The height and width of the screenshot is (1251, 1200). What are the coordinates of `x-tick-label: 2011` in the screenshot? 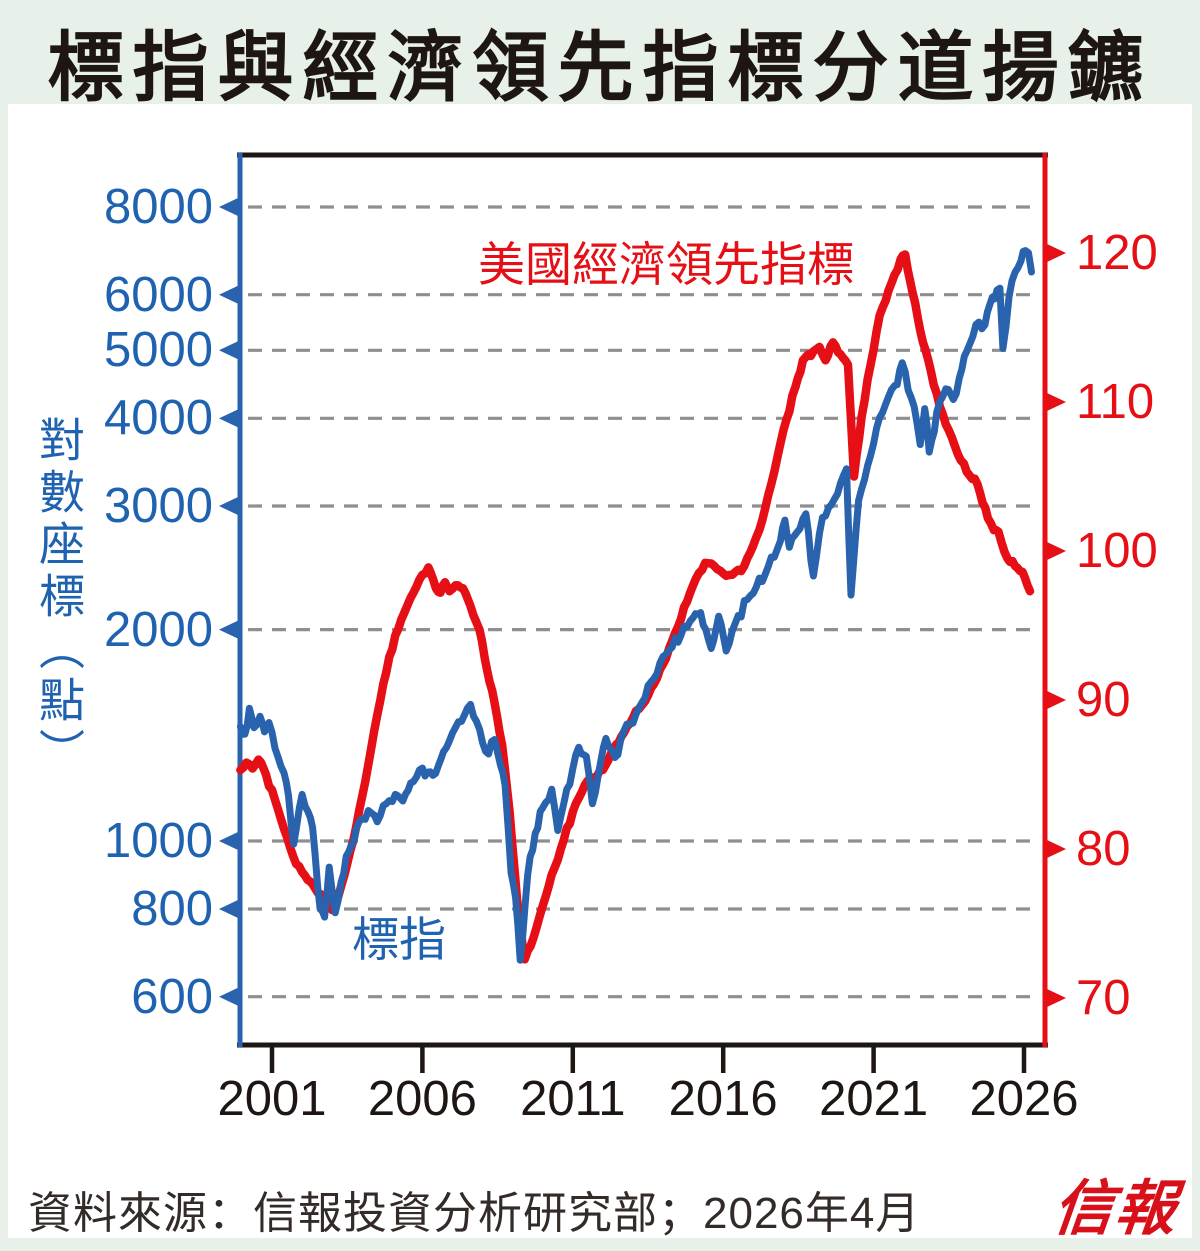 It's located at (573, 1099).